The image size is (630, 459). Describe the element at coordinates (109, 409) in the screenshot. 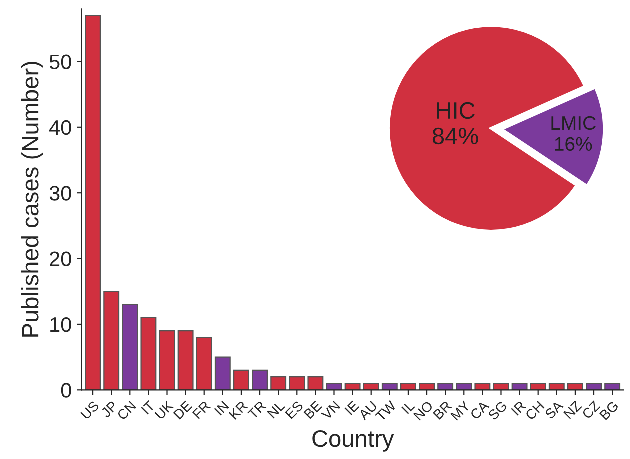

I see `x-tick-label: JP` at that location.